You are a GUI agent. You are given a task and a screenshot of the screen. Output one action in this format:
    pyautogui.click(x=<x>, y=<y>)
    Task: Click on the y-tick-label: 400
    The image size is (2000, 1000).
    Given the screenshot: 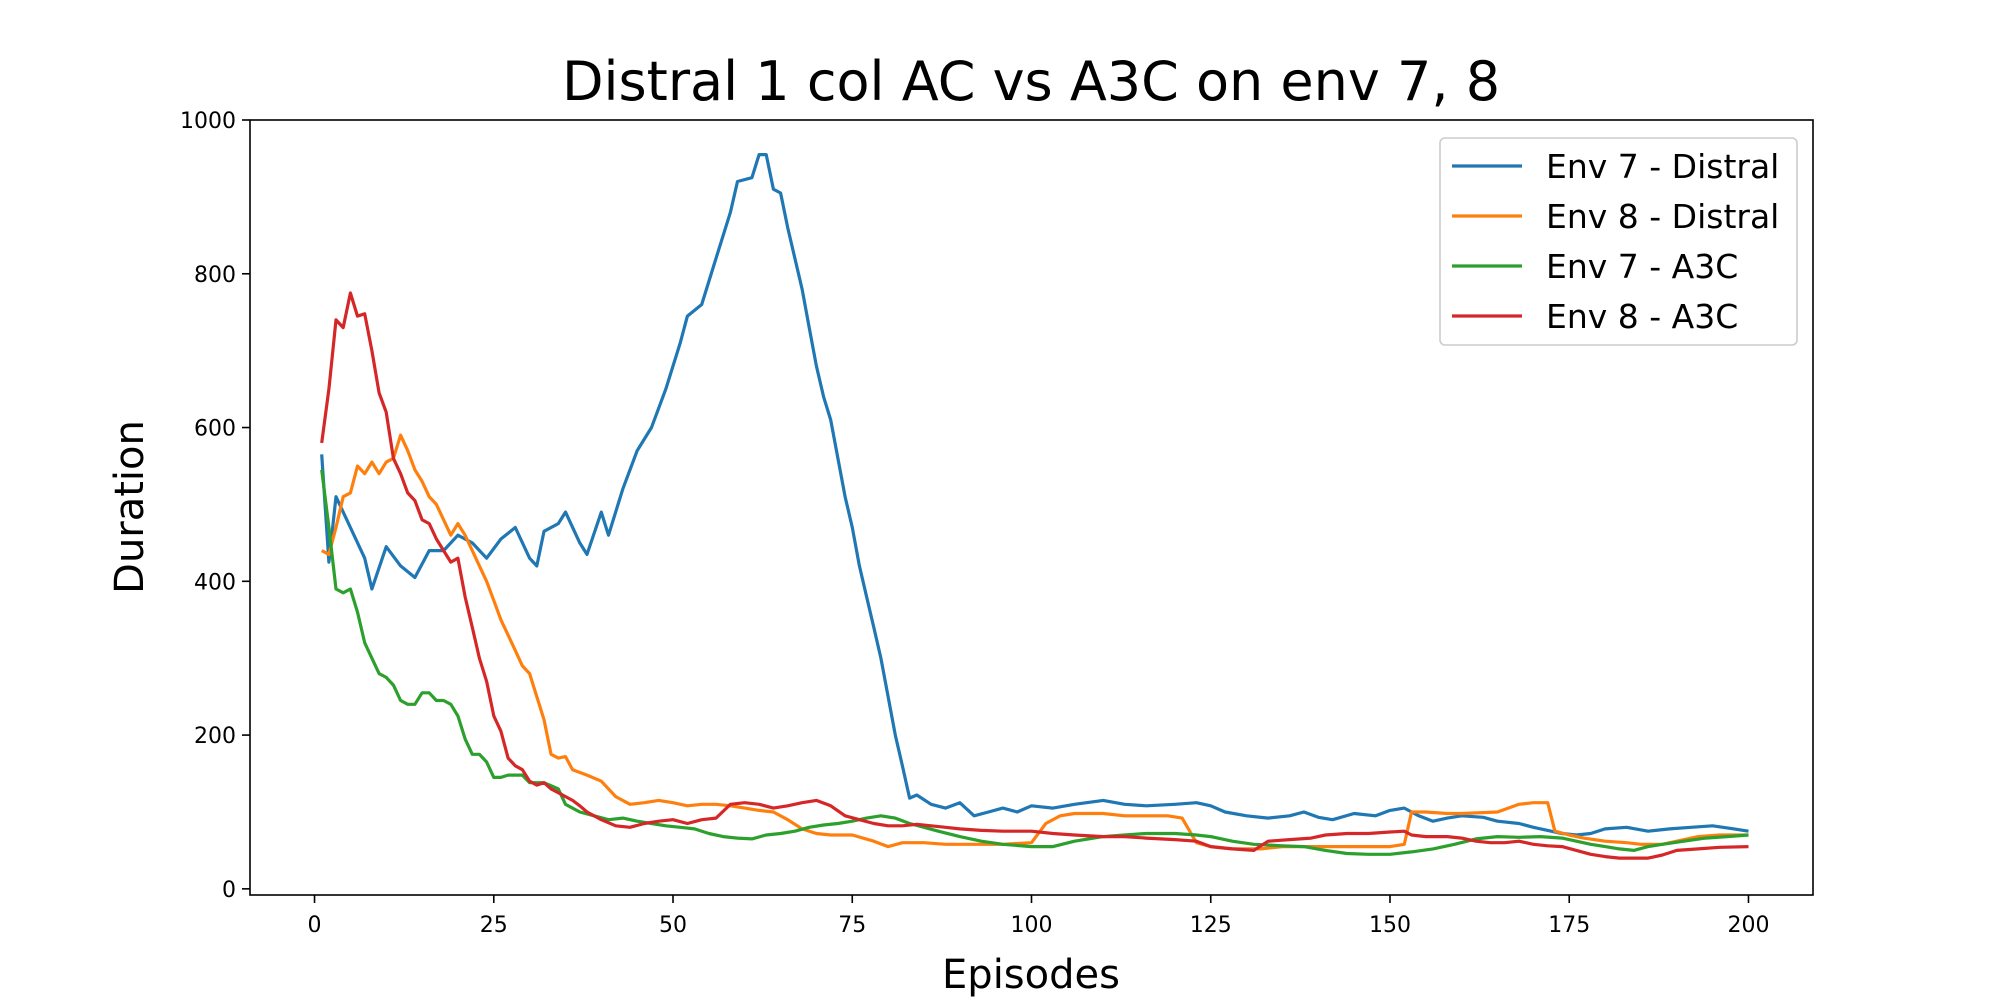 What is the action you would take?
    pyautogui.click(x=215, y=582)
    